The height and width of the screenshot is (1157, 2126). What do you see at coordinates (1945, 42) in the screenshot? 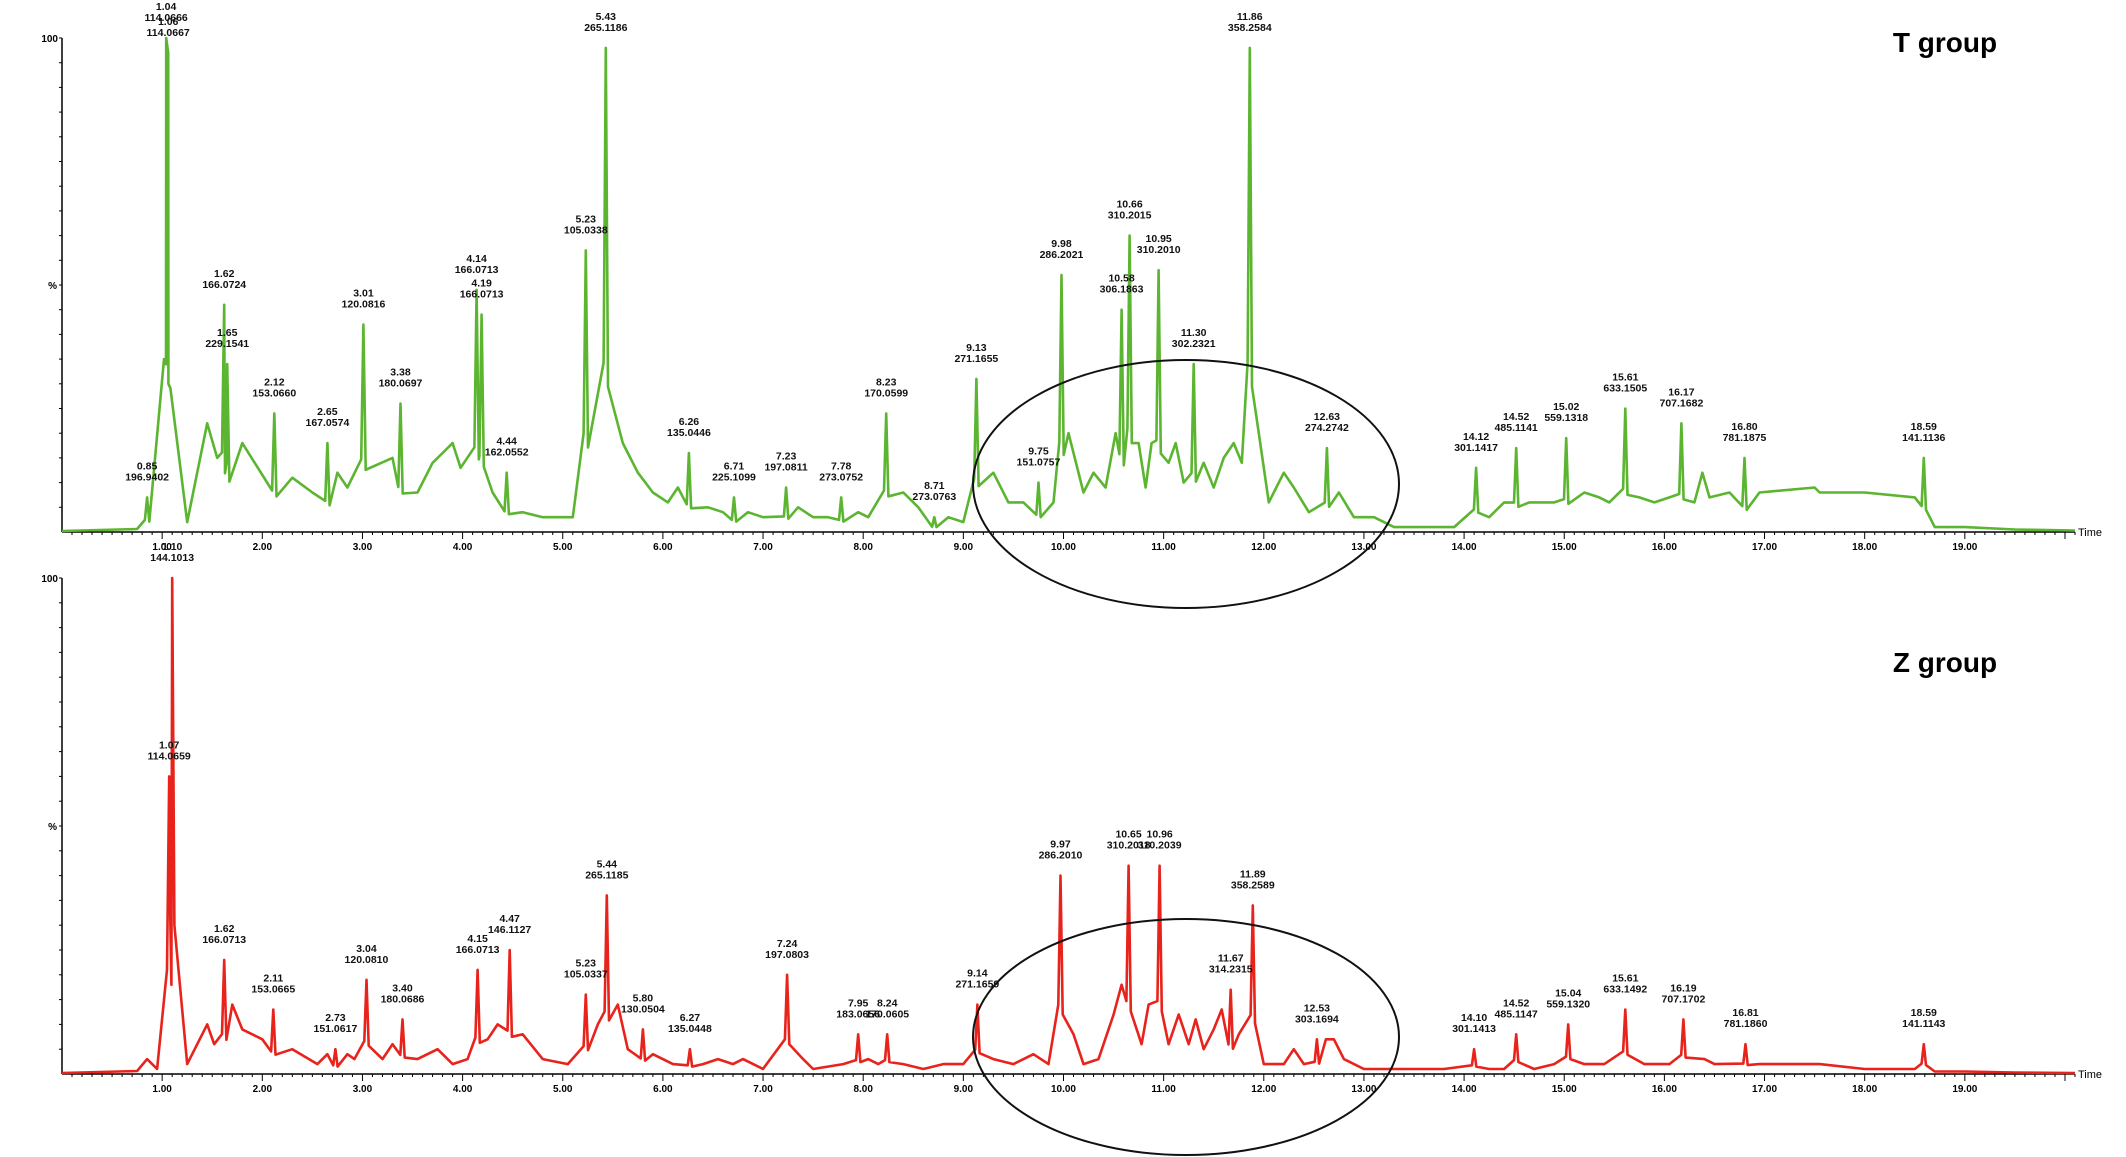
I see `panel-title: T group` at bounding box center [1945, 42].